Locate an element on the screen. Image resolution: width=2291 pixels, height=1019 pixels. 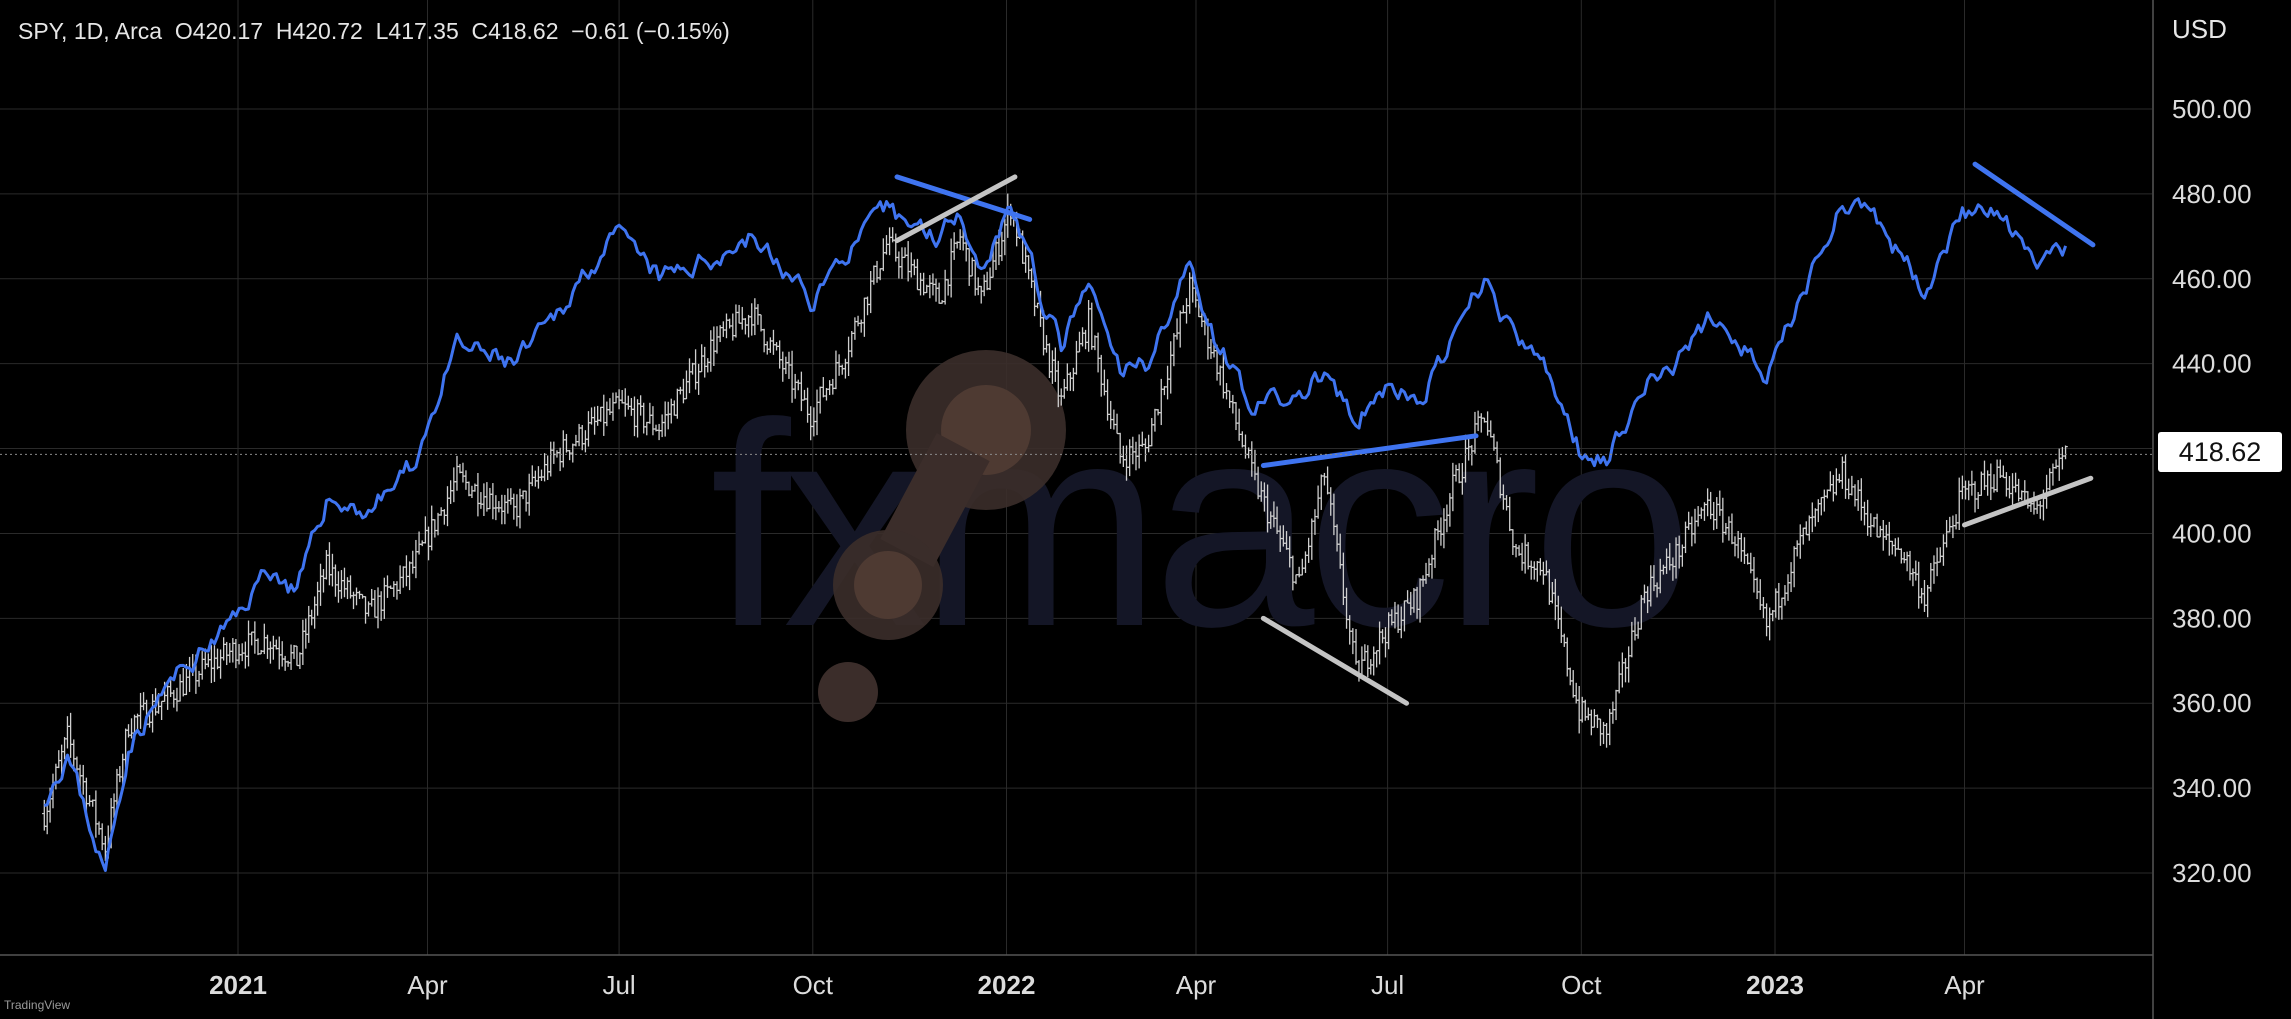
x-axis-ticks: 2021 Apr Jul Oct 2022 Apr Jul Oct 2023 Apr is located at coordinates (1097, 985).